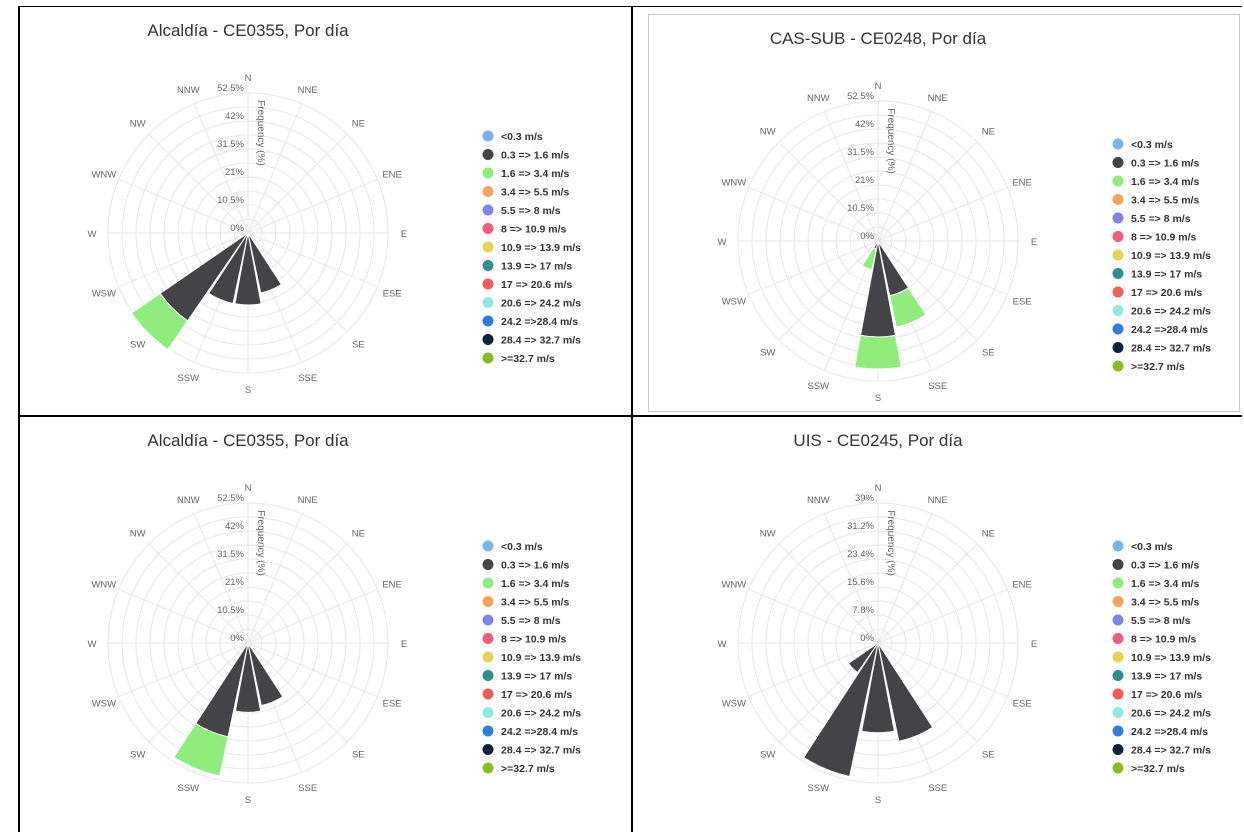 The image size is (1244, 833). Describe the element at coordinates (1171, 714) in the screenshot. I see `legend-label: 20.6 => 24.2 m/s` at that location.